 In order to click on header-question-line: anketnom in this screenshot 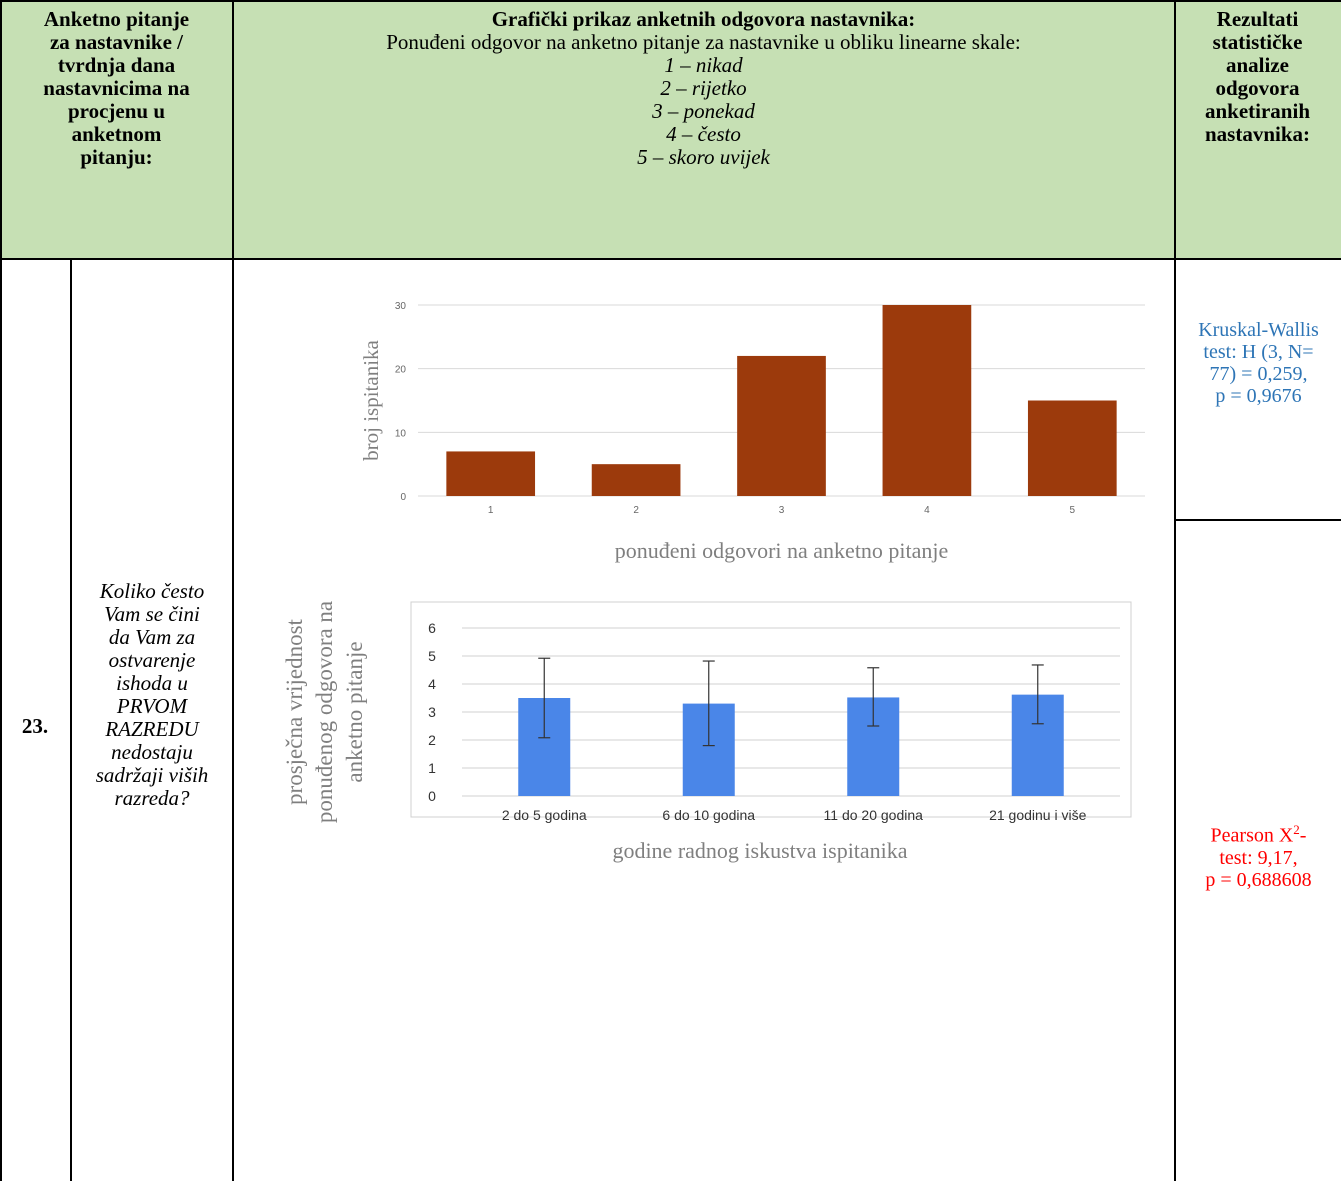, I will do `click(116, 134)`.